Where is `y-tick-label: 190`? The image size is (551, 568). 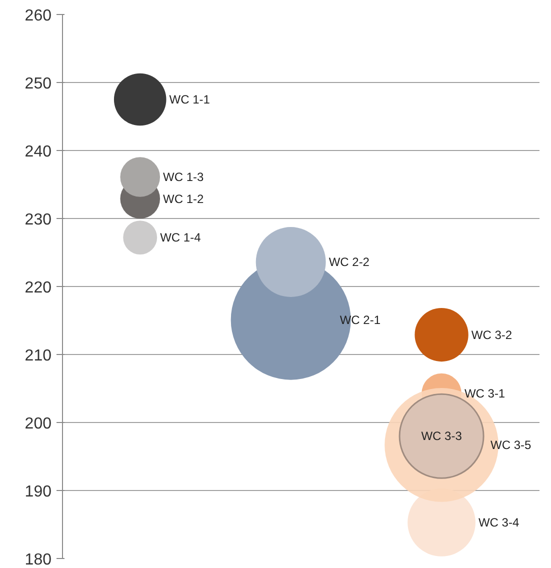 y-tick-label: 190 is located at coordinates (38, 492).